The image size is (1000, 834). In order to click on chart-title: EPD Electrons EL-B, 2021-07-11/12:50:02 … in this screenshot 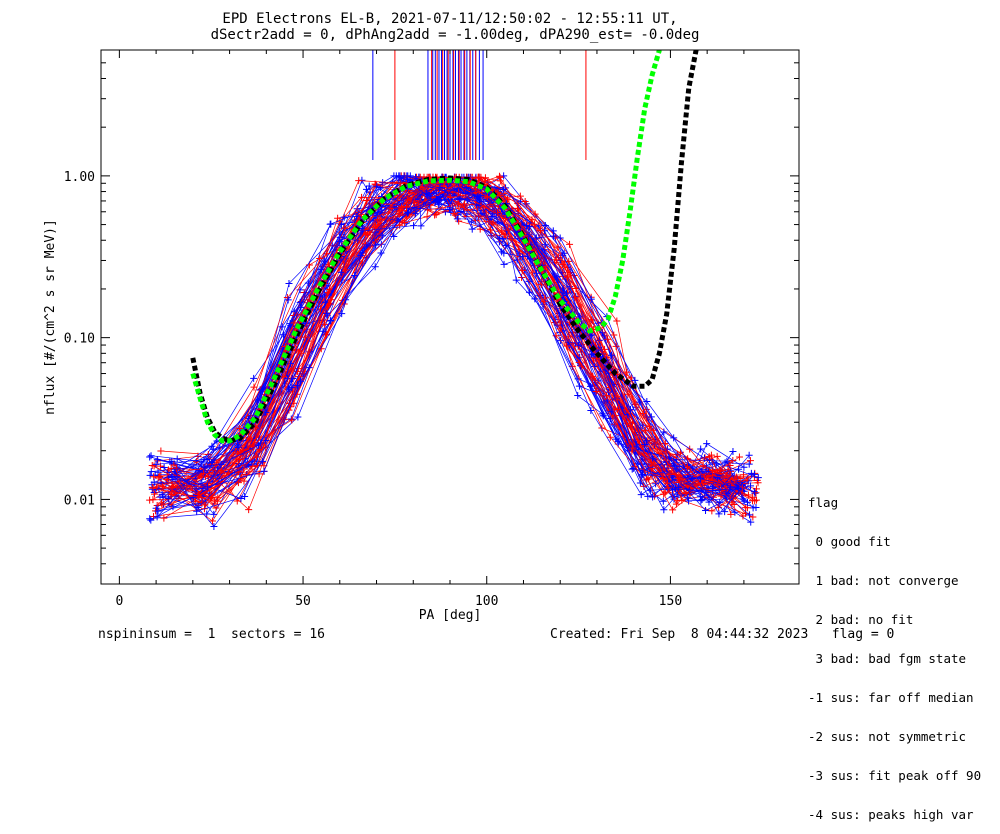, I will do `click(449, 19)`.